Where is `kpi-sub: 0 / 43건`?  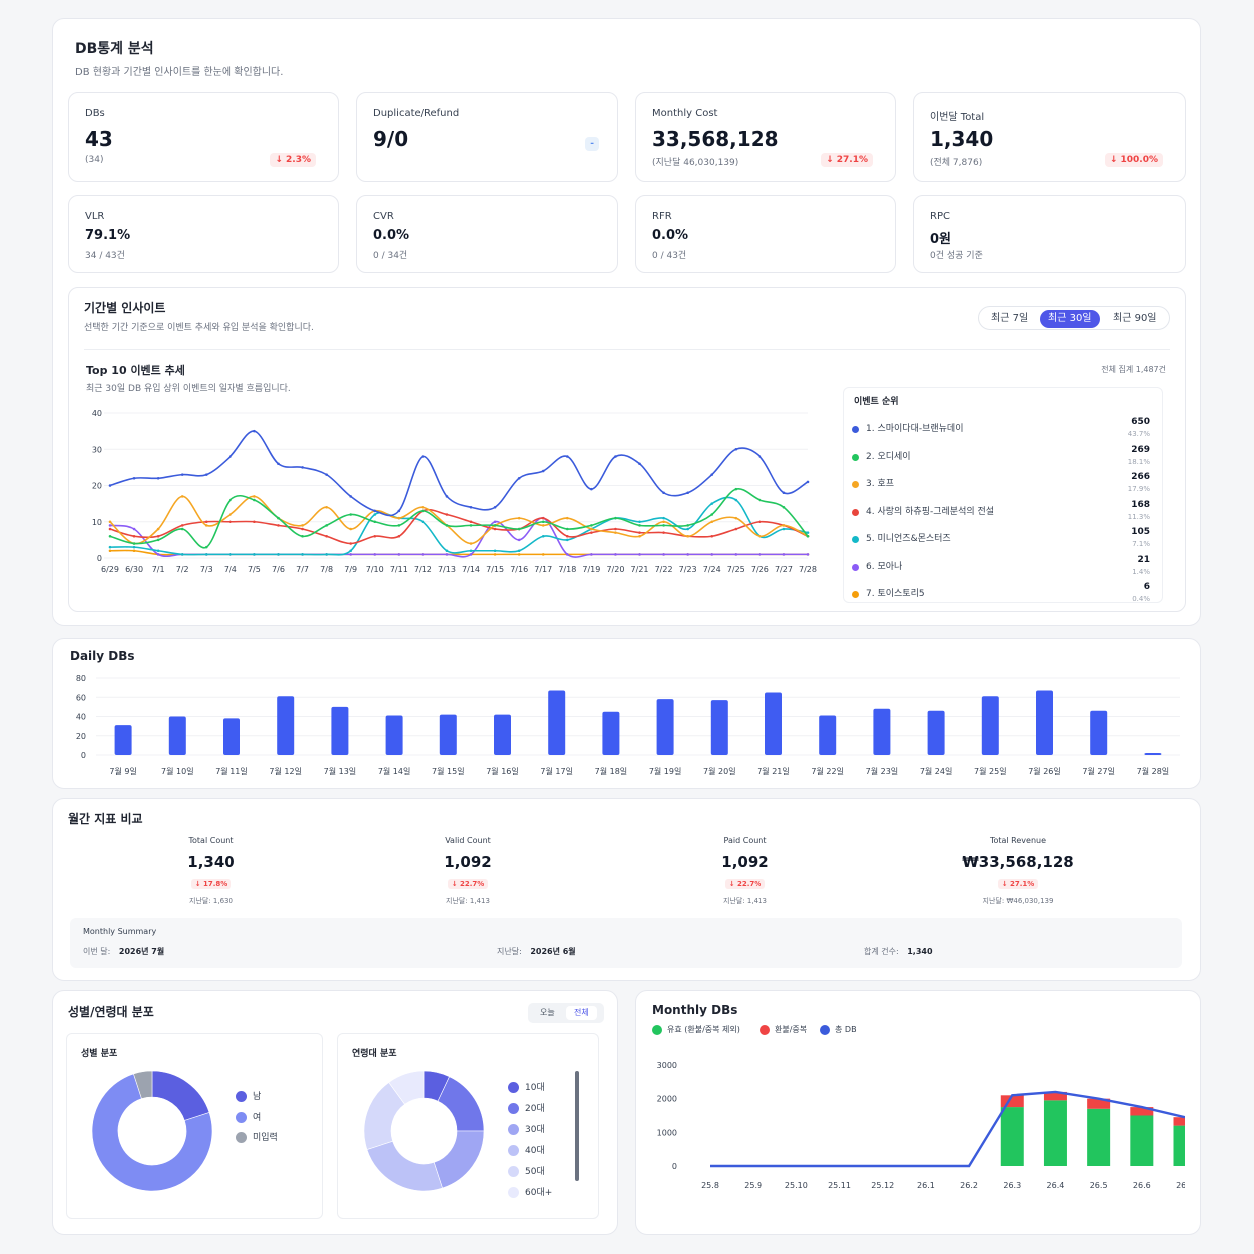 kpi-sub: 0 / 43건 is located at coordinates (669, 256).